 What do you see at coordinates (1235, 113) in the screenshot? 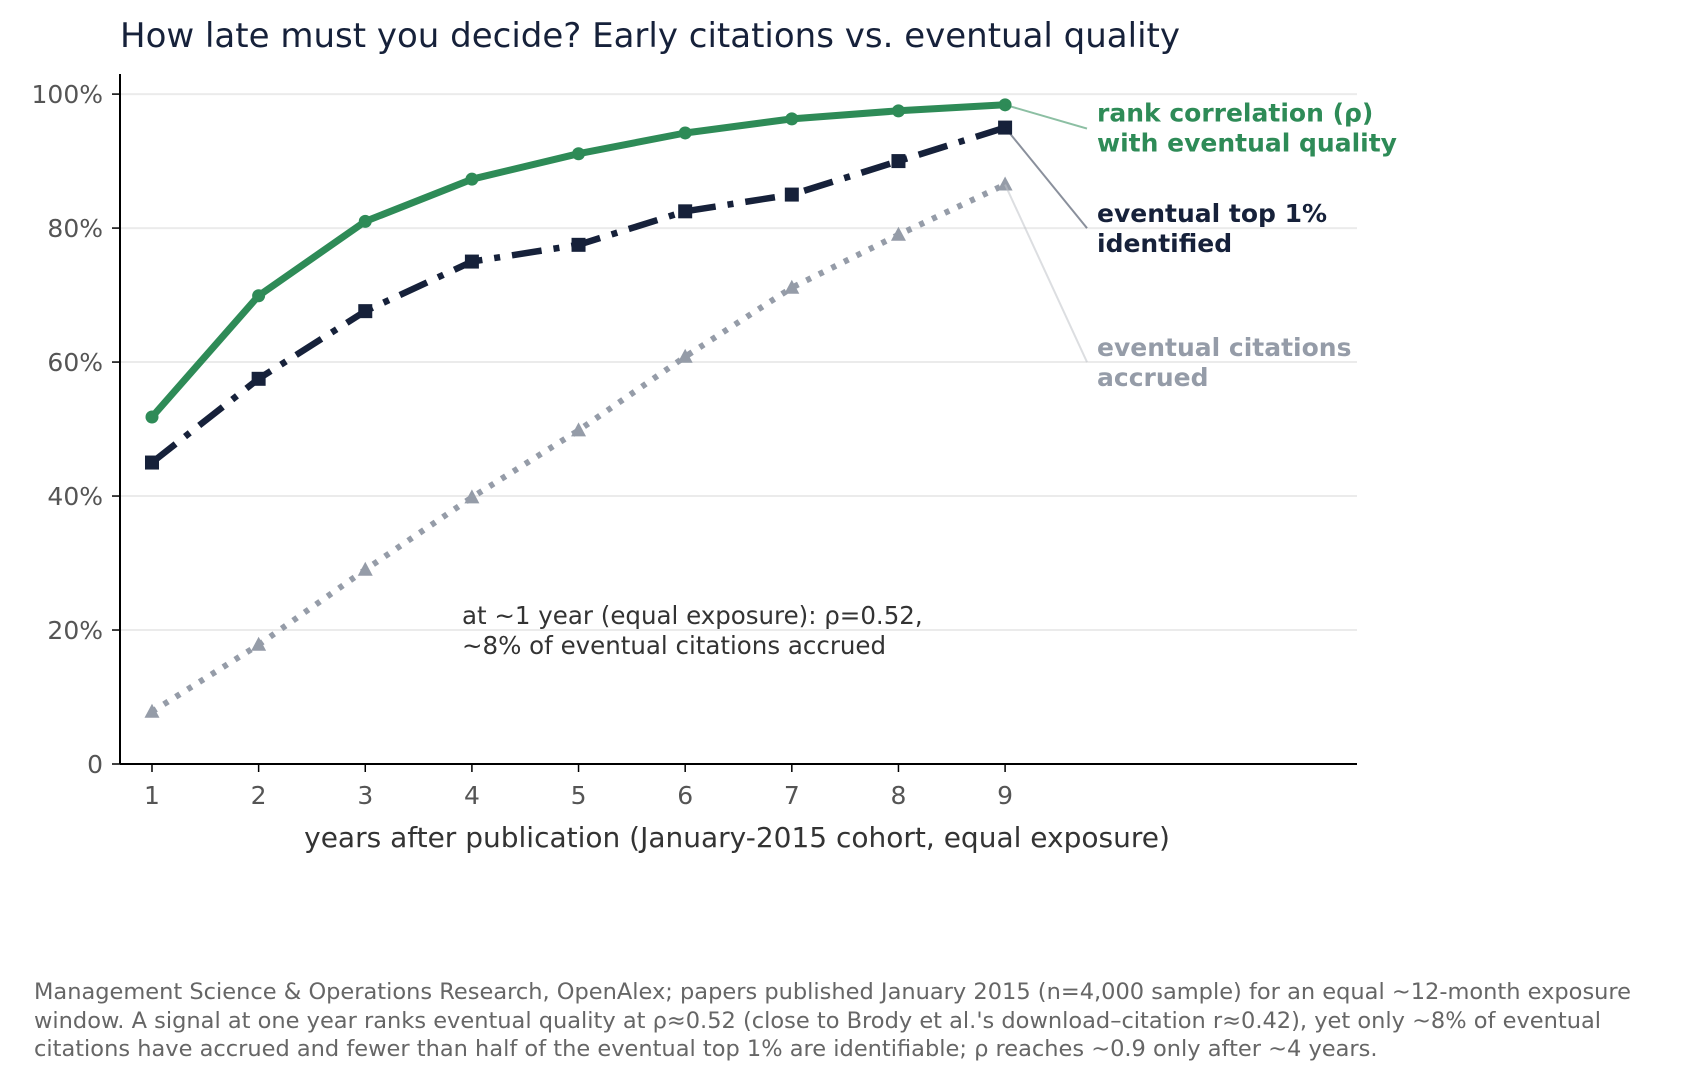
I see `series-label-line: rank correlation (ρ)` at bounding box center [1235, 113].